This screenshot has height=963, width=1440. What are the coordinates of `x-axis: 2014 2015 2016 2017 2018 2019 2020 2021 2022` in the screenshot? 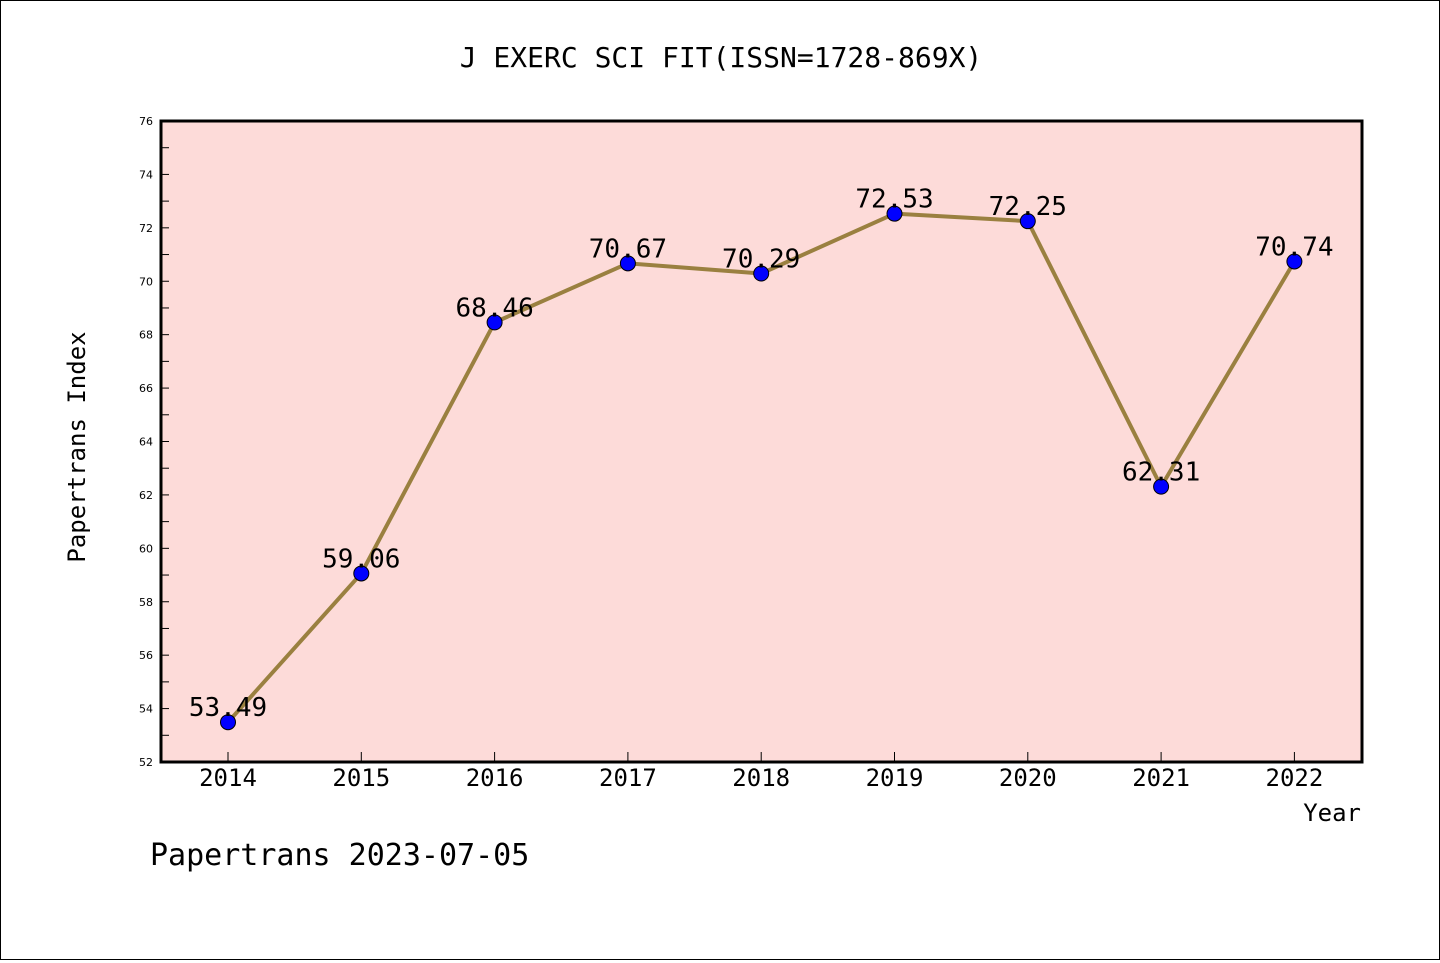 It's located at (761, 772).